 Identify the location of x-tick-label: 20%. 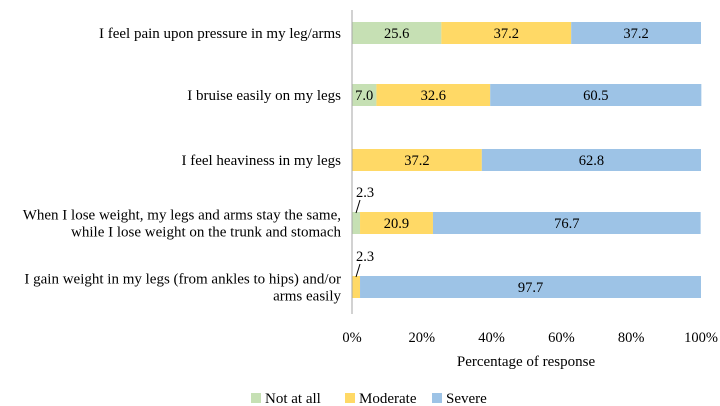
(422, 338).